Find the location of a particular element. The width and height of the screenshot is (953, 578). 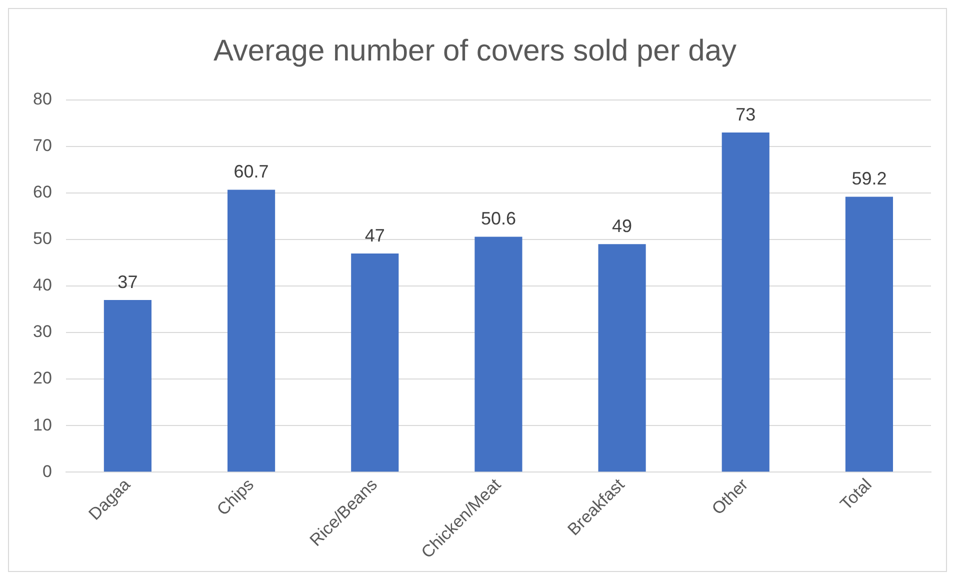

y-tick-label: 0 is located at coordinates (47, 471).